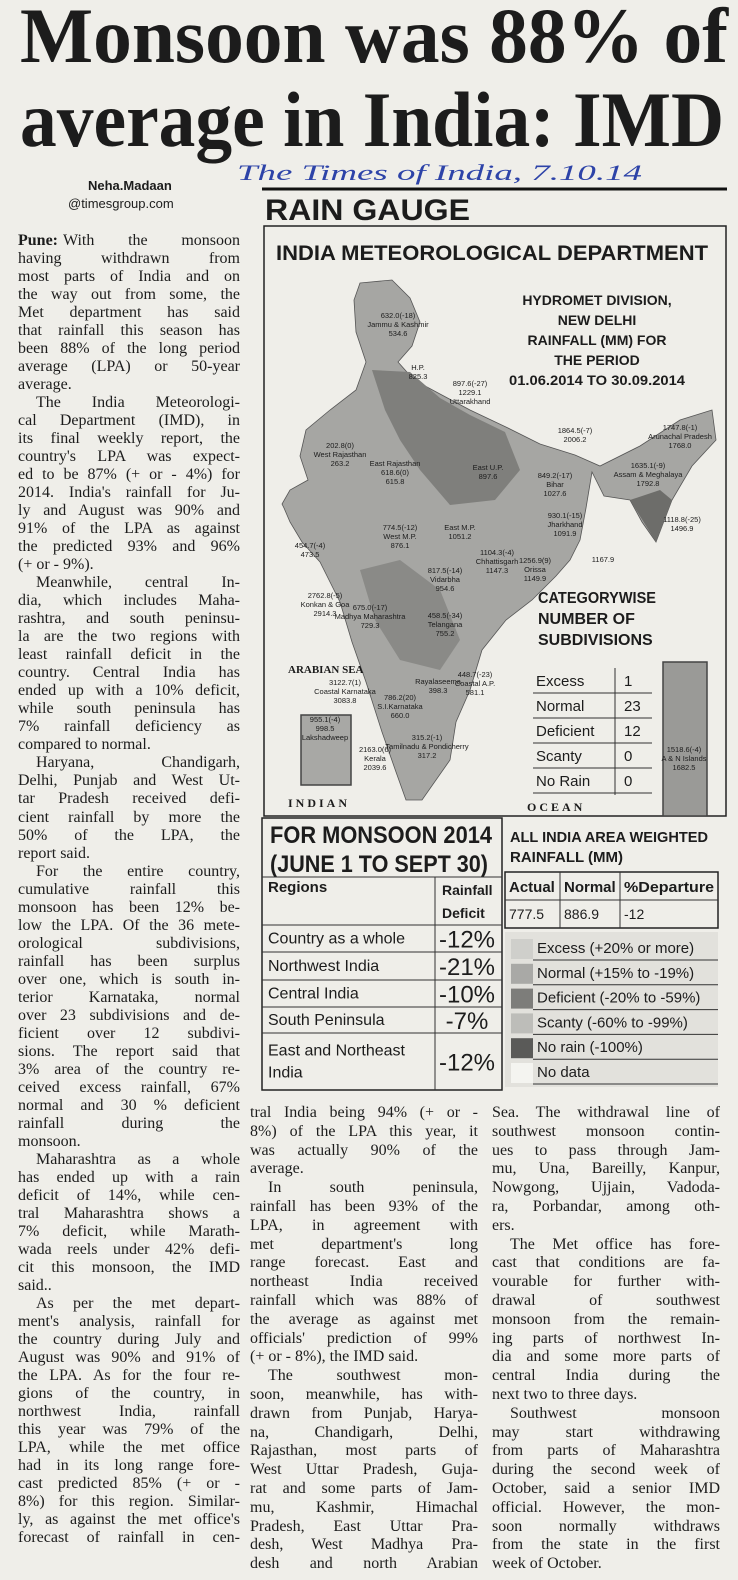 This screenshot has width=738, height=1580. I want to click on article-line: may start withdrawing, so click(606, 1432).